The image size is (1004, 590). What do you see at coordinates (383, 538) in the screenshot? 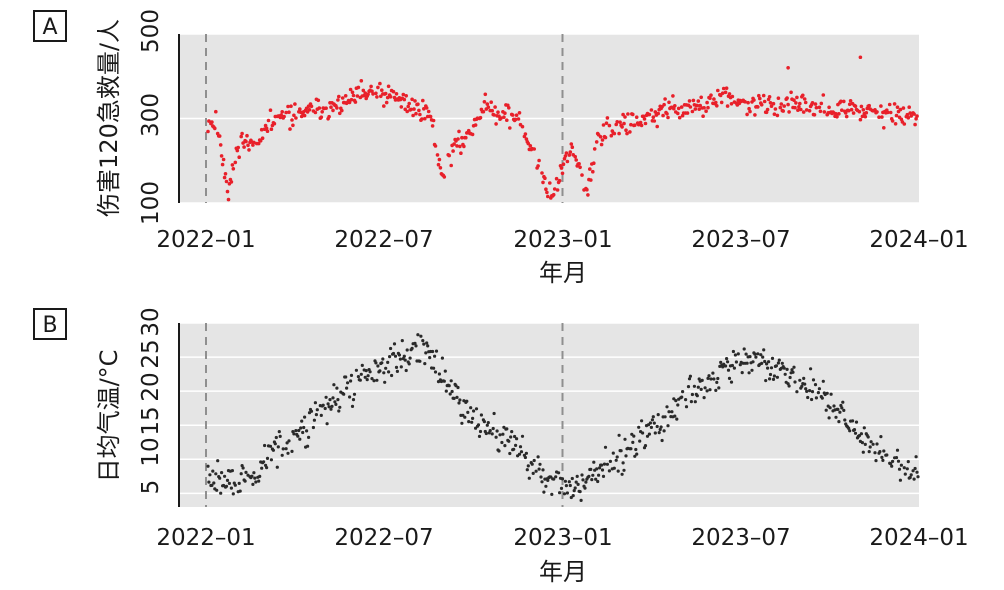
I see `panel-b-xtick-label: 2022–07` at bounding box center [383, 538].